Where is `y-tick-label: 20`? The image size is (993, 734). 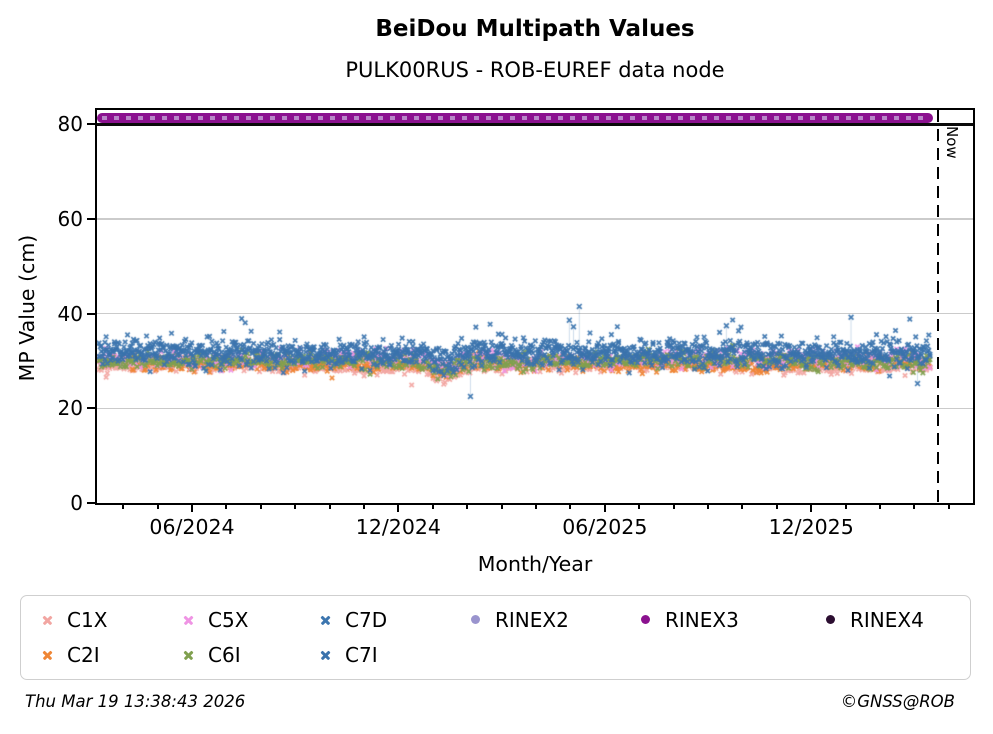 y-tick-label: 20 is located at coordinates (70, 408).